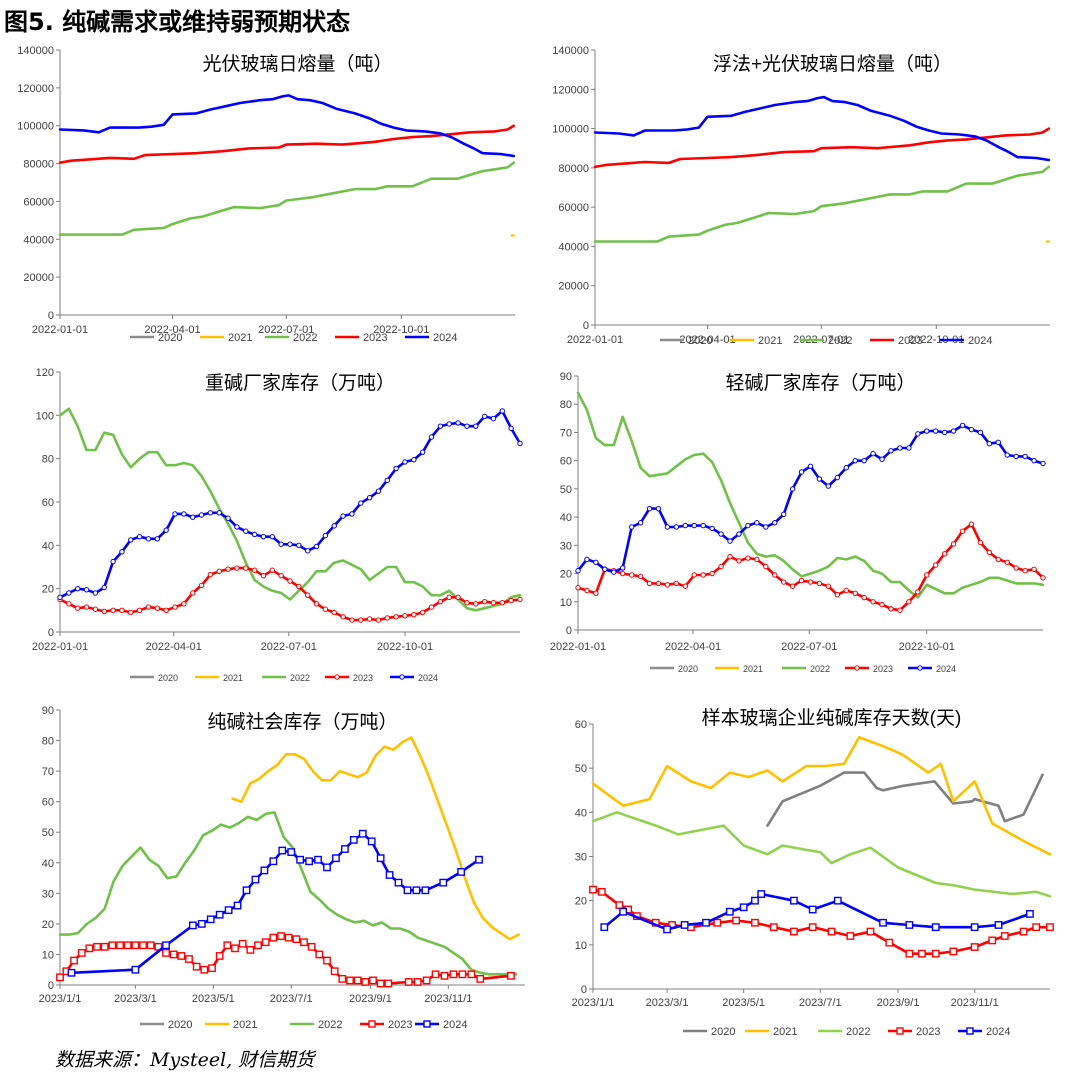 The image size is (1080, 1072). I want to click on y-tick-label: 120000, so click(35, 89).